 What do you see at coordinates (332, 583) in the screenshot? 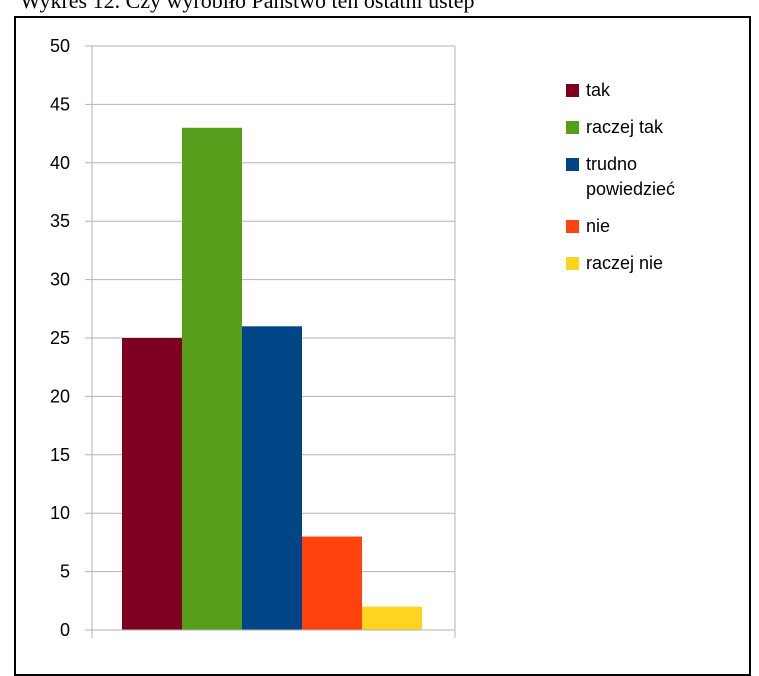
I see `bar-nie` at bounding box center [332, 583].